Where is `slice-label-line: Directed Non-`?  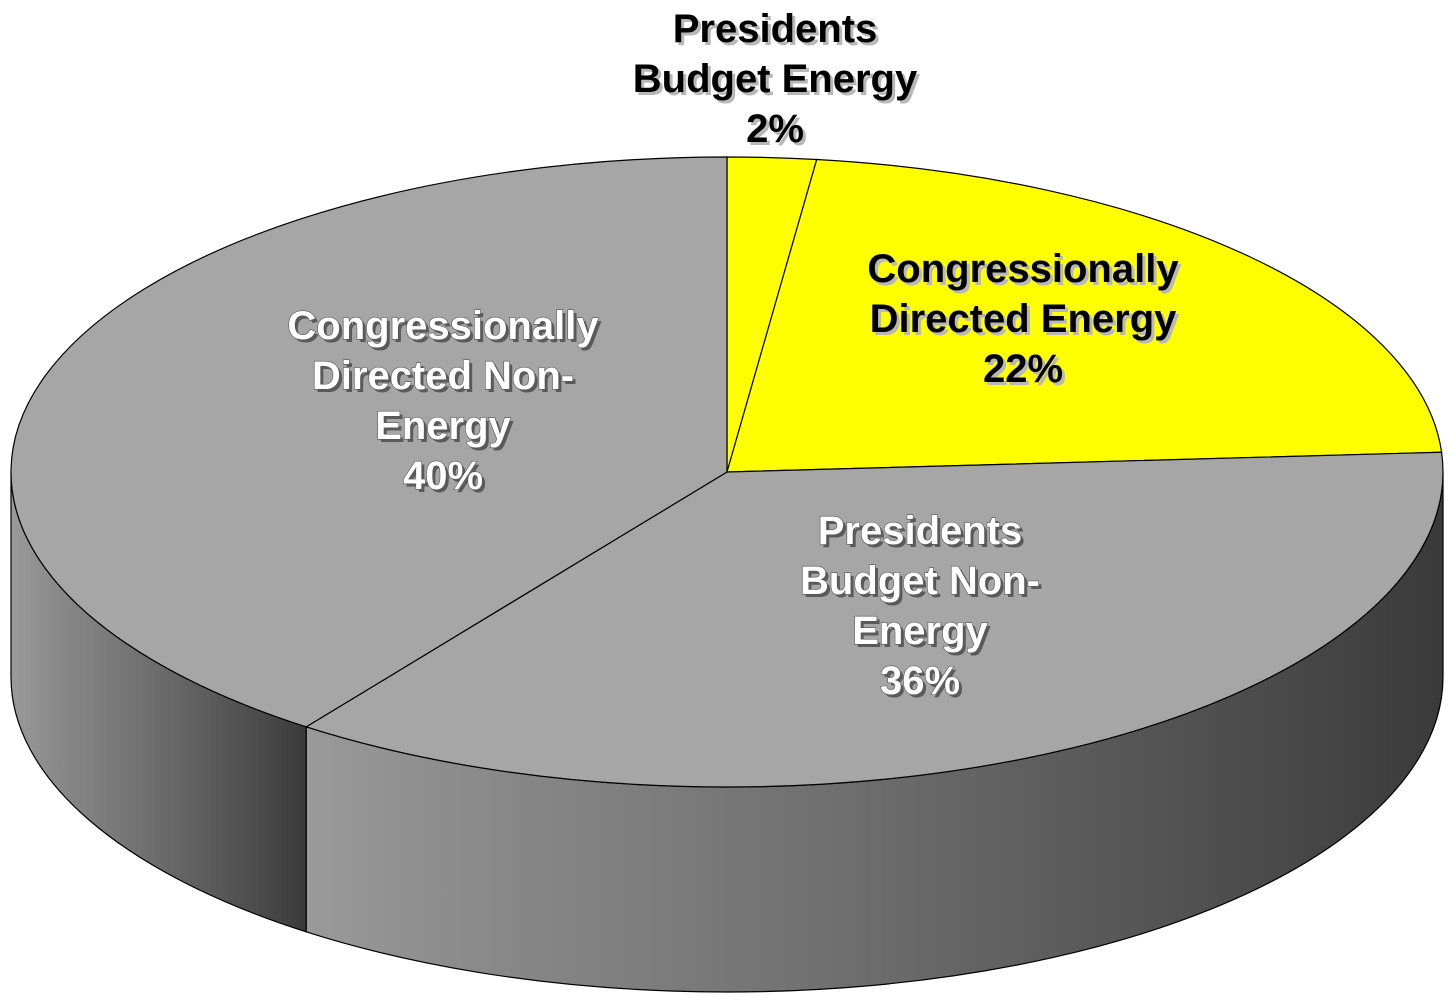
slice-label-line: Directed Non- is located at coordinates (443, 376).